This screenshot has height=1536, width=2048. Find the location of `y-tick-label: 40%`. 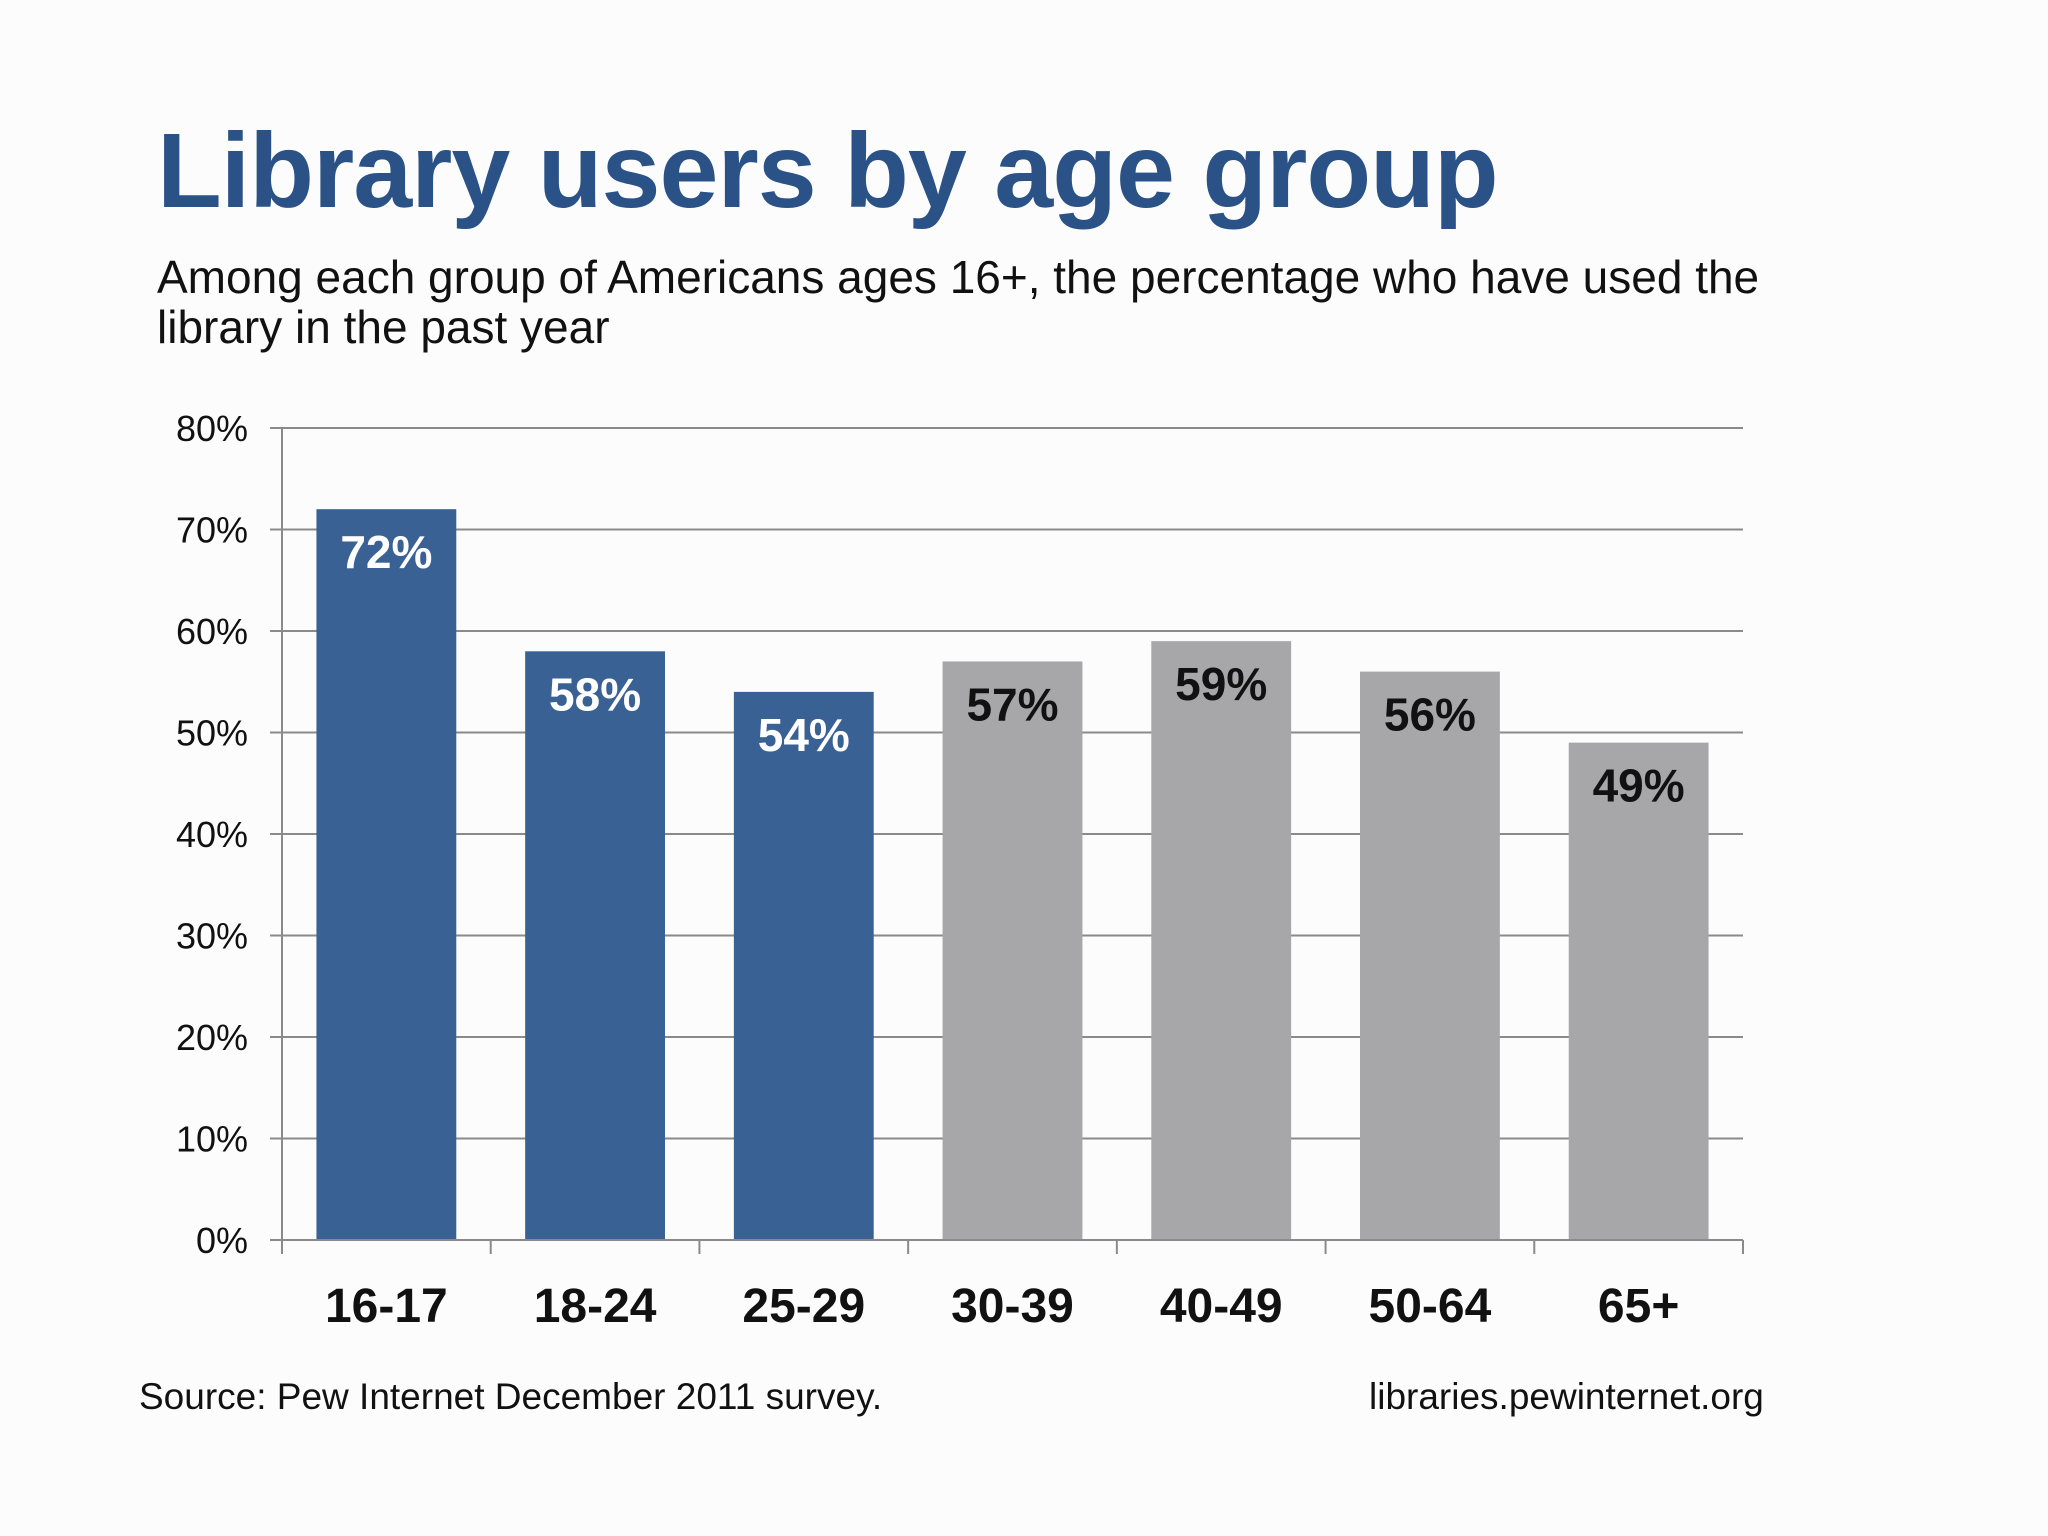

y-tick-label: 40% is located at coordinates (212, 834).